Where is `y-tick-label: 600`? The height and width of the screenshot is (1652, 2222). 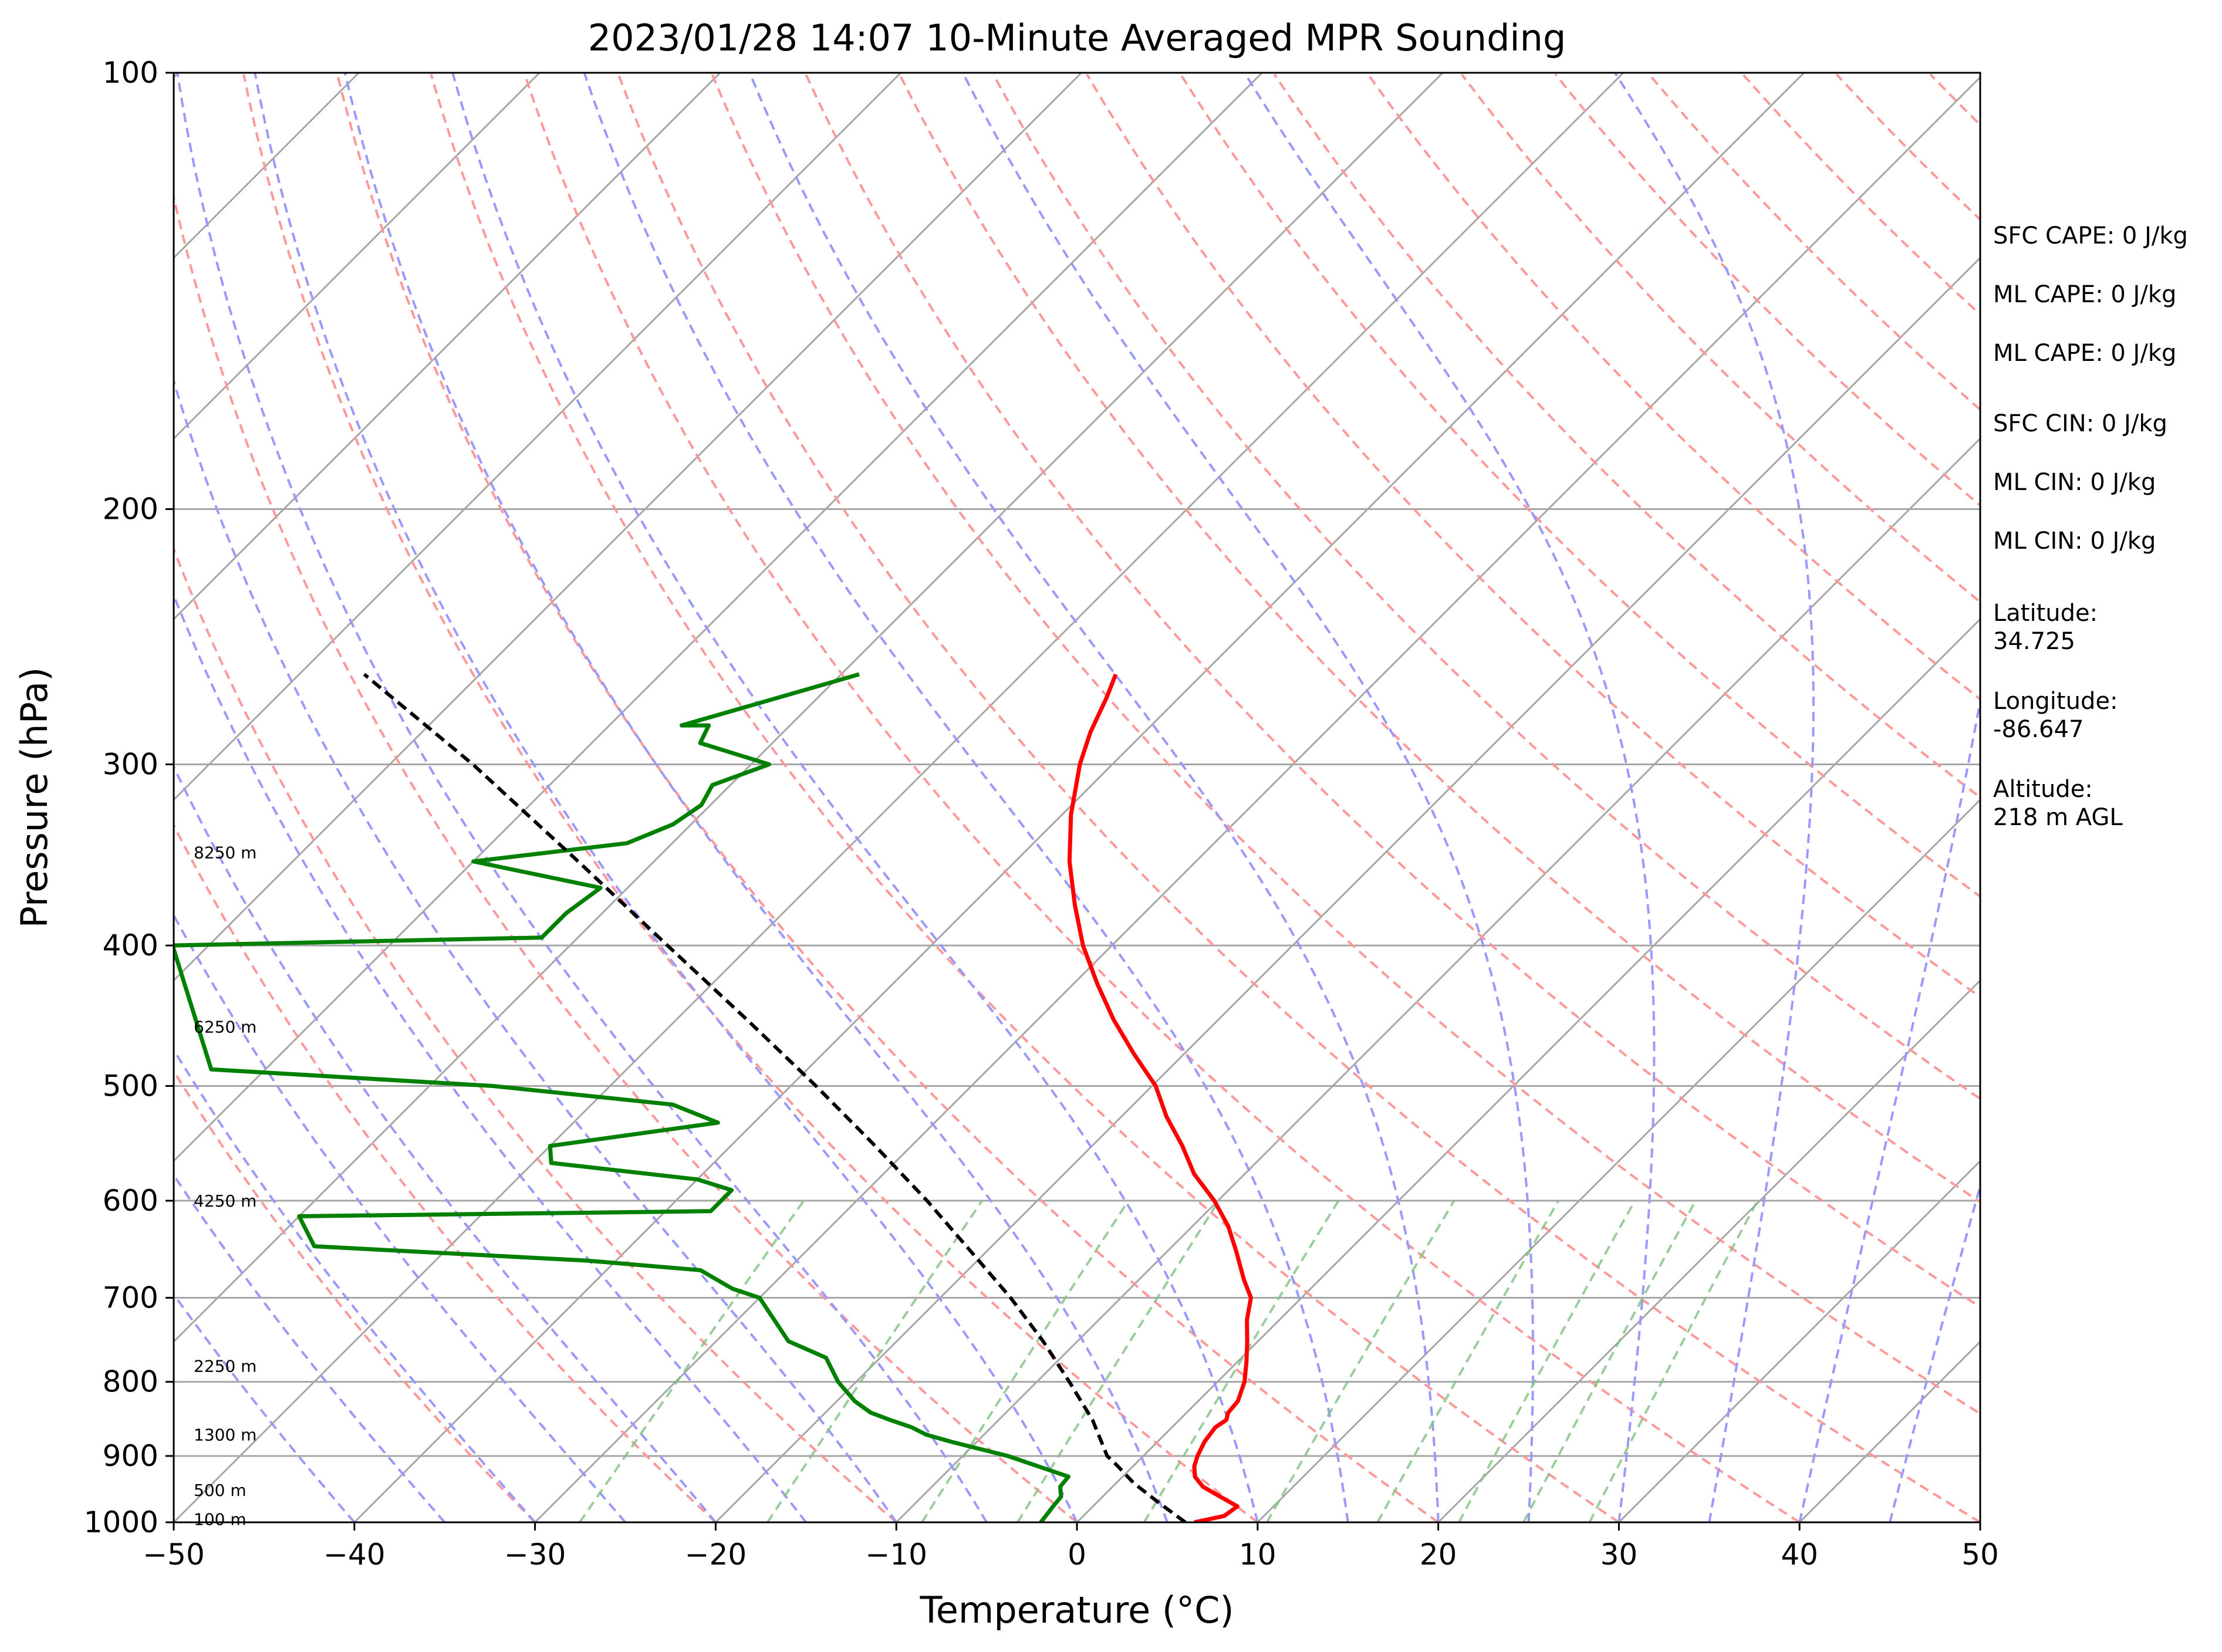
y-tick-label: 600 is located at coordinates (131, 1201).